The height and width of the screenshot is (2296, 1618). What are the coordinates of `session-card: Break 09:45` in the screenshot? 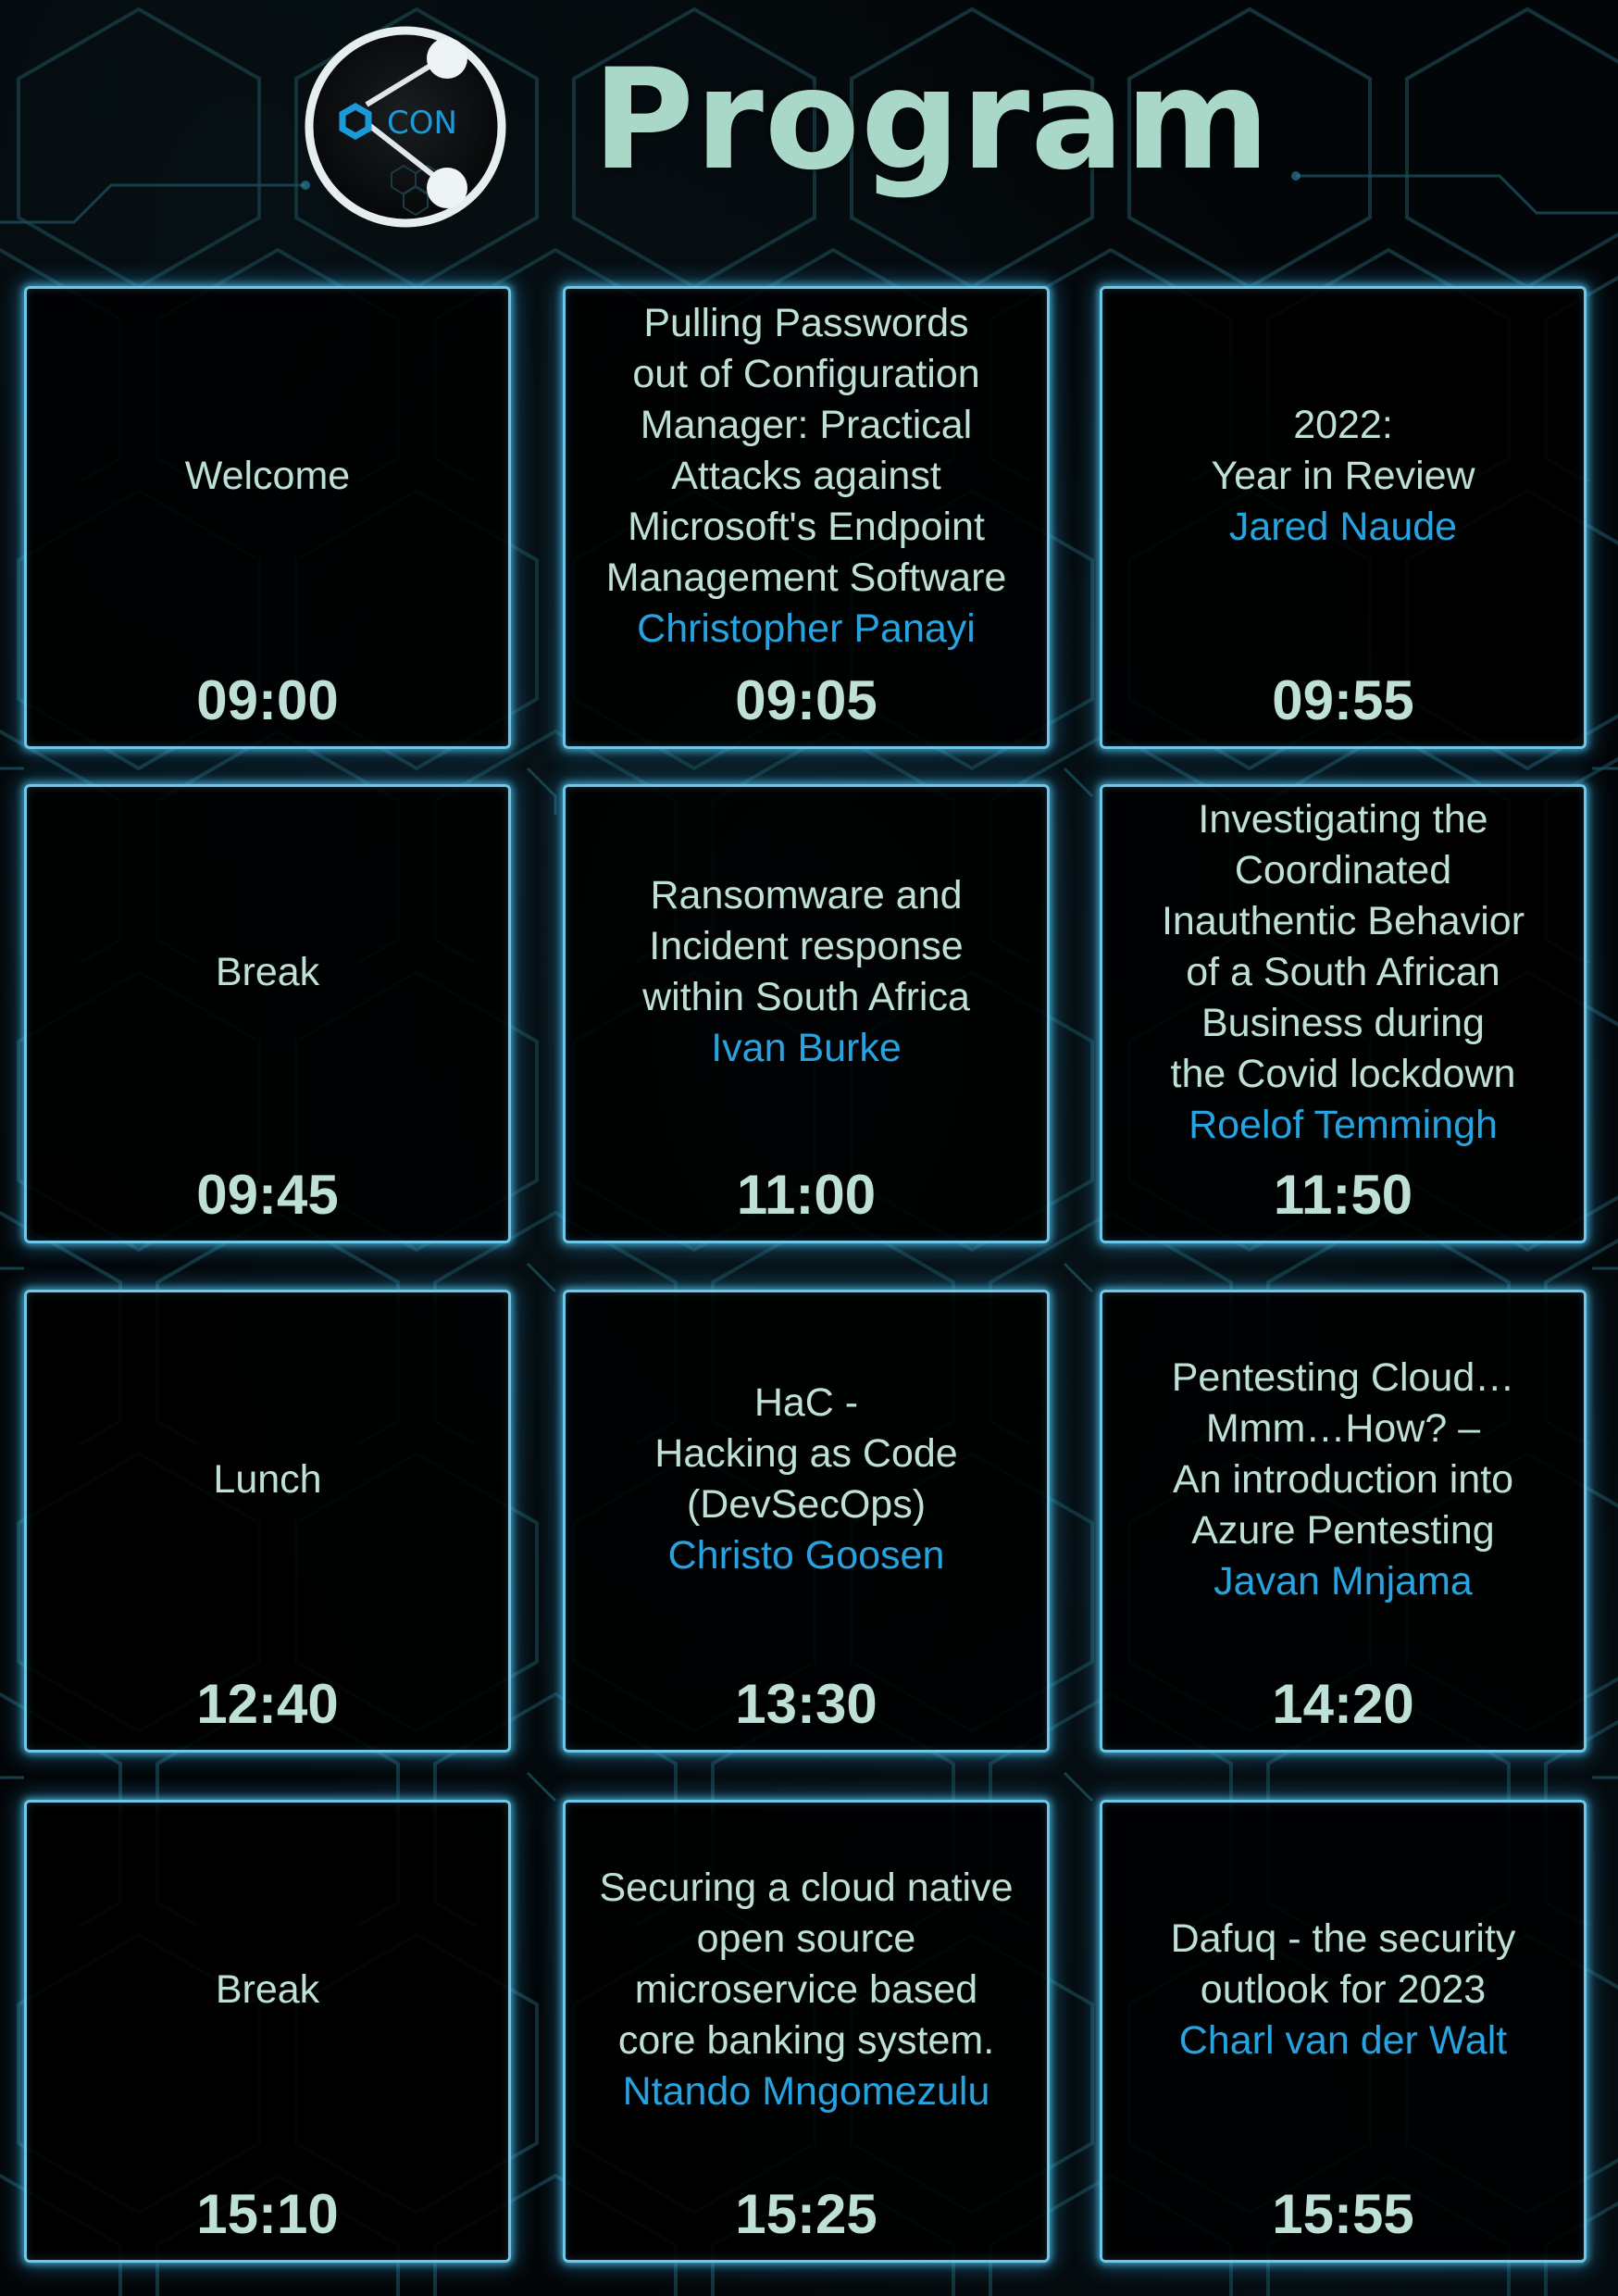 It's located at (267, 1014).